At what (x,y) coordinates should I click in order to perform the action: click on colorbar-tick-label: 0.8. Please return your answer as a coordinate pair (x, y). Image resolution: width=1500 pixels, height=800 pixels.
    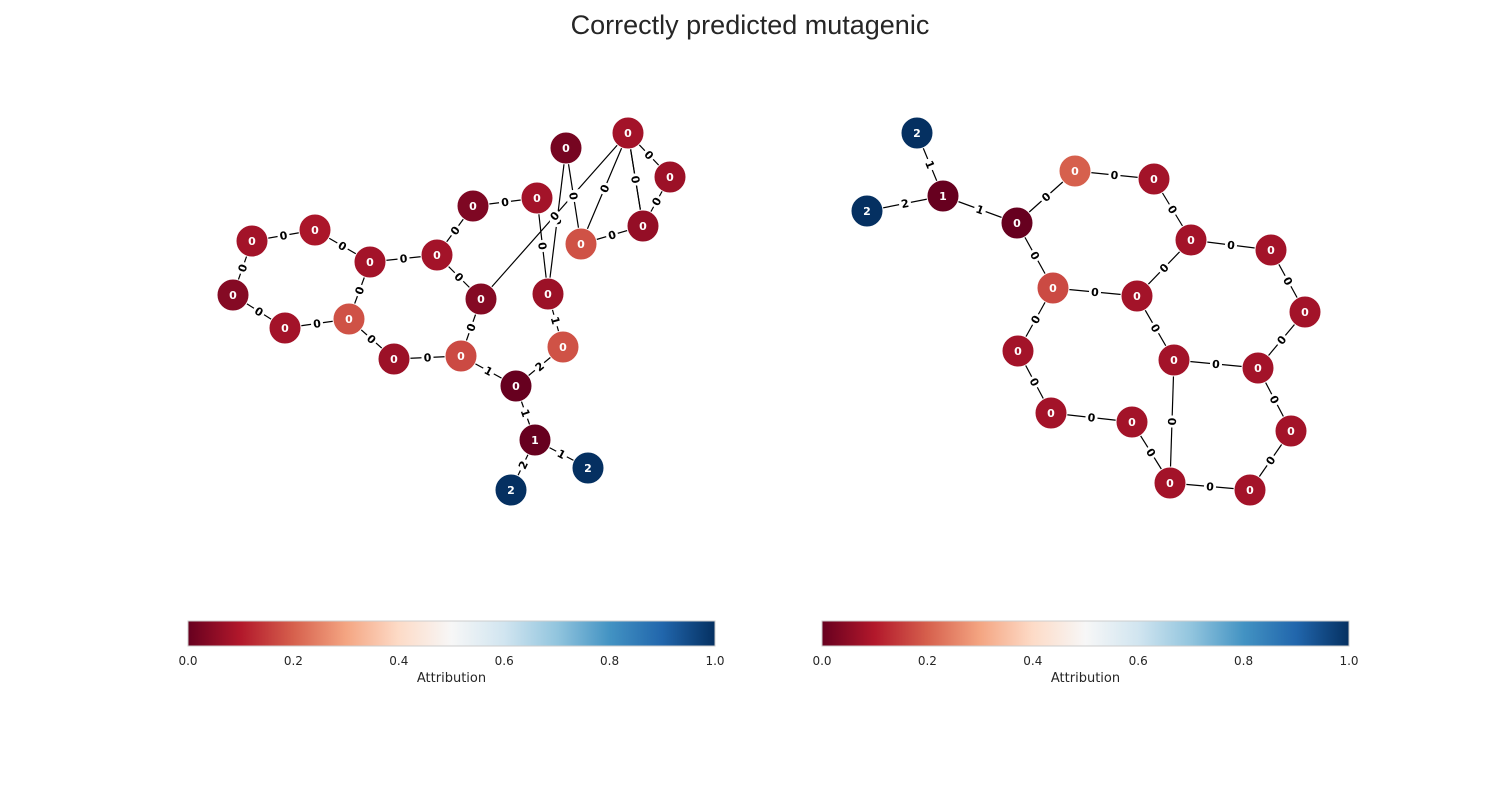
    Looking at the image, I should click on (1243, 661).